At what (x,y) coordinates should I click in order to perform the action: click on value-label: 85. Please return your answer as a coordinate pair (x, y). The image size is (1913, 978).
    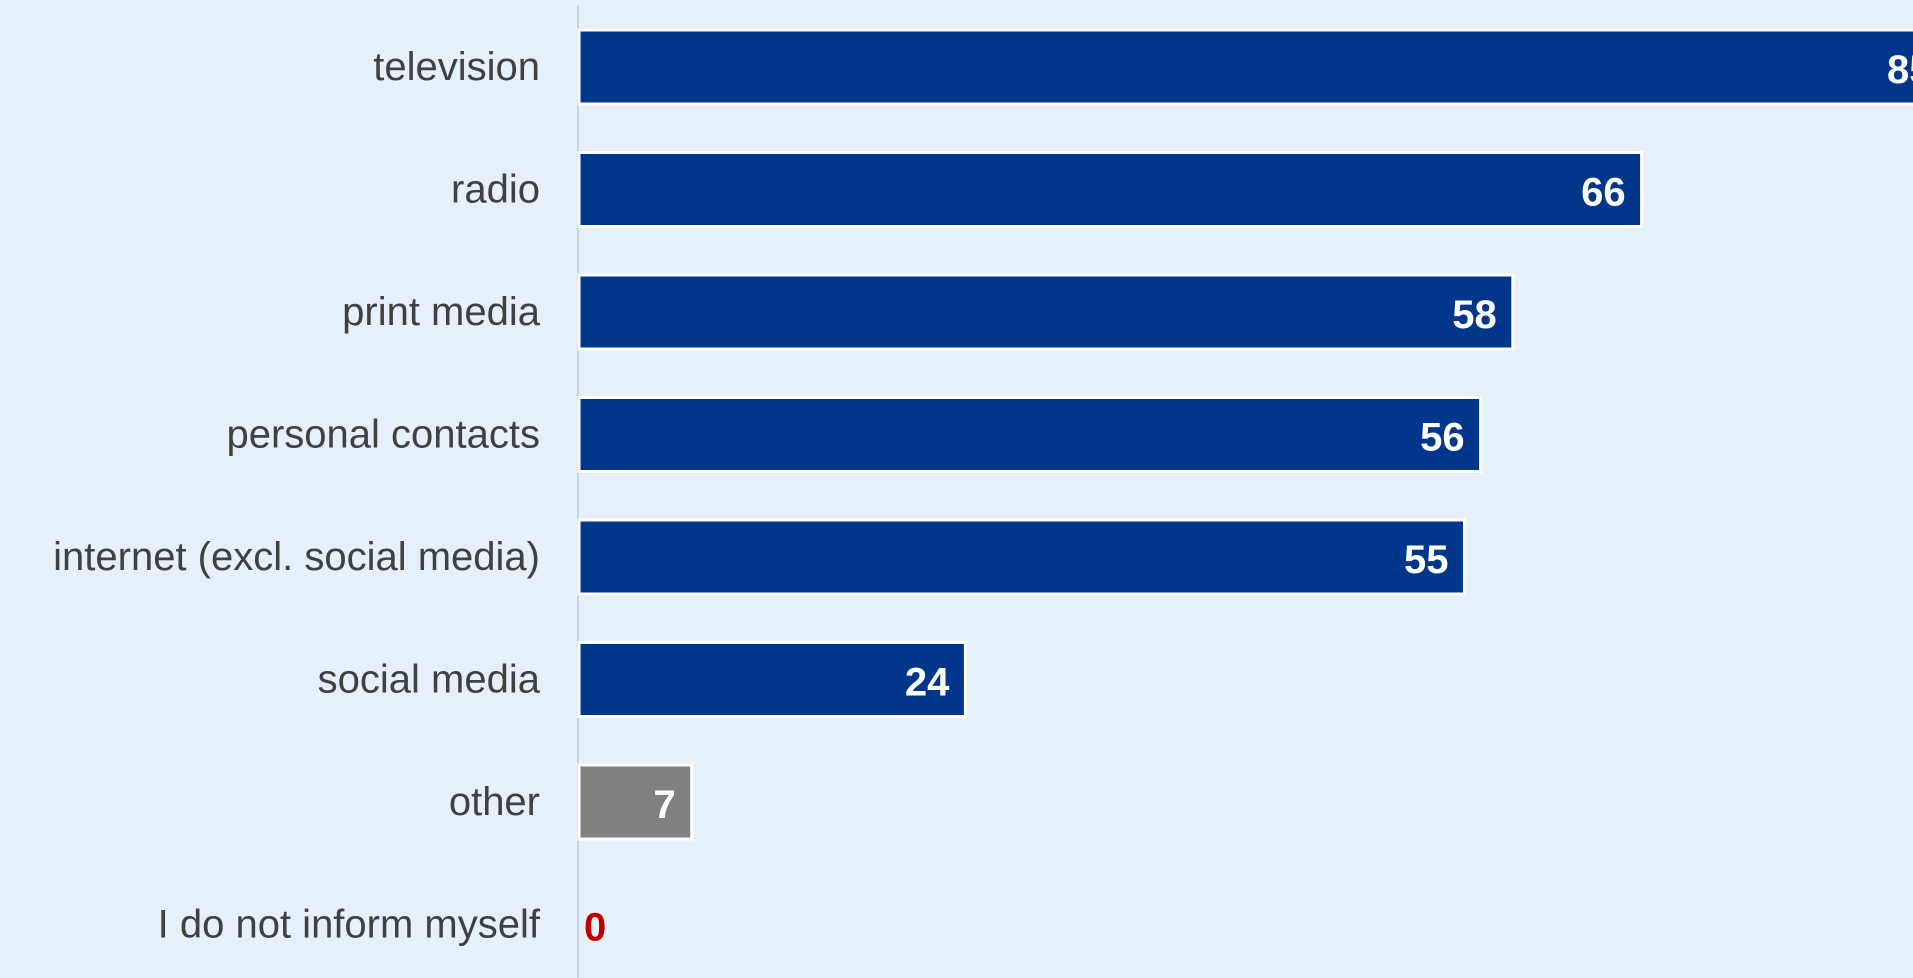
    Looking at the image, I should click on (1900, 70).